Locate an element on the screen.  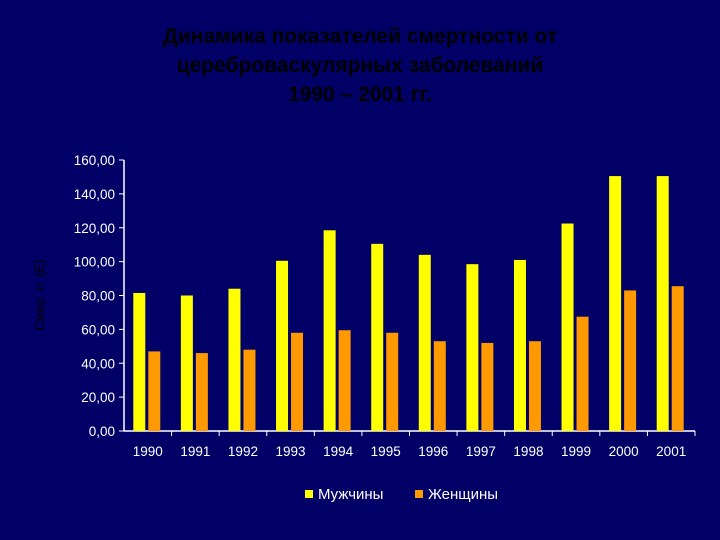
bar-women-1990 is located at coordinates (154, 391).